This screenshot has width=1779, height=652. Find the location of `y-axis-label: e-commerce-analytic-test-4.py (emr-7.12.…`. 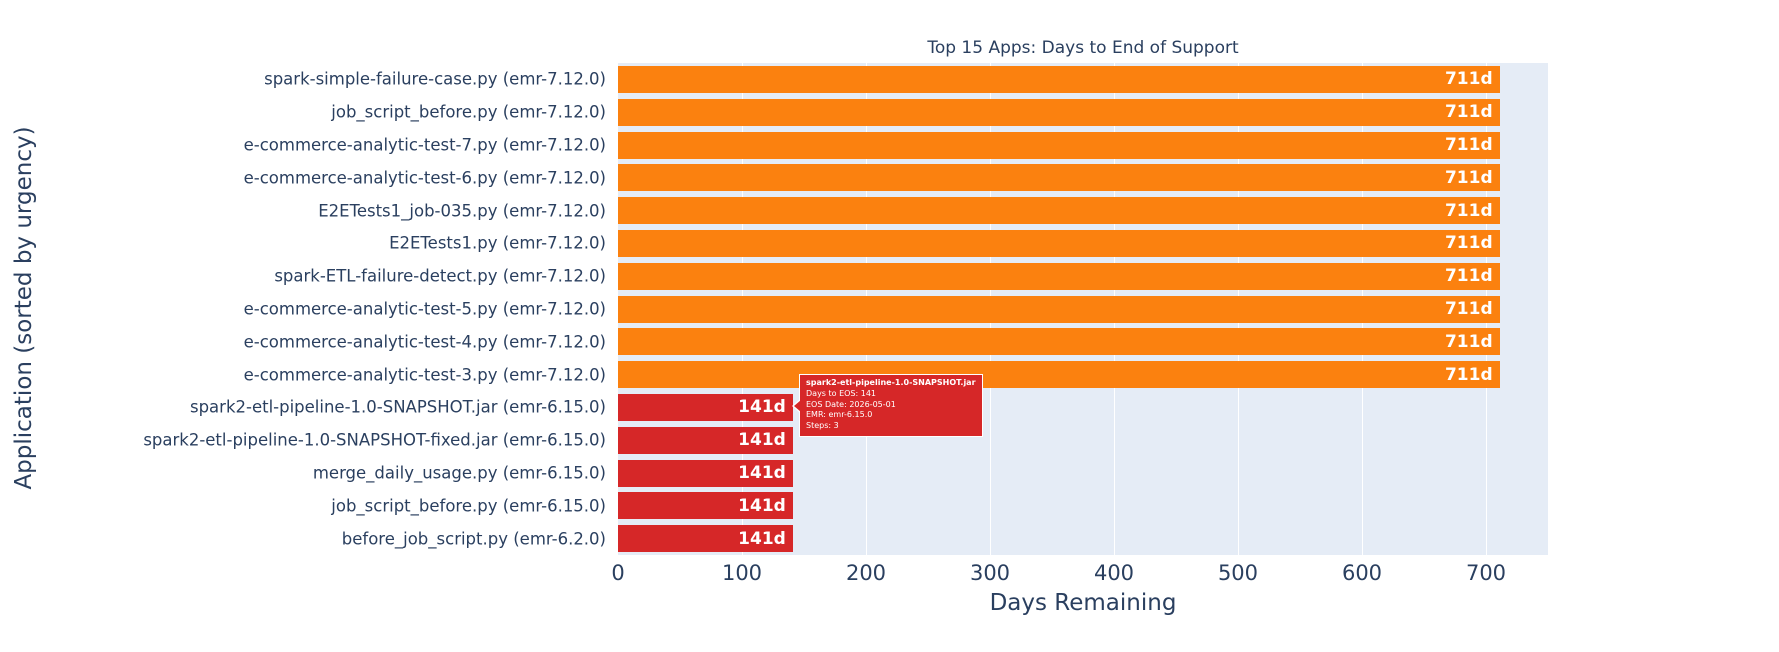

y-axis-label: e-commerce-analytic-test-4.py (emr-7.12.… is located at coordinates (424, 342).